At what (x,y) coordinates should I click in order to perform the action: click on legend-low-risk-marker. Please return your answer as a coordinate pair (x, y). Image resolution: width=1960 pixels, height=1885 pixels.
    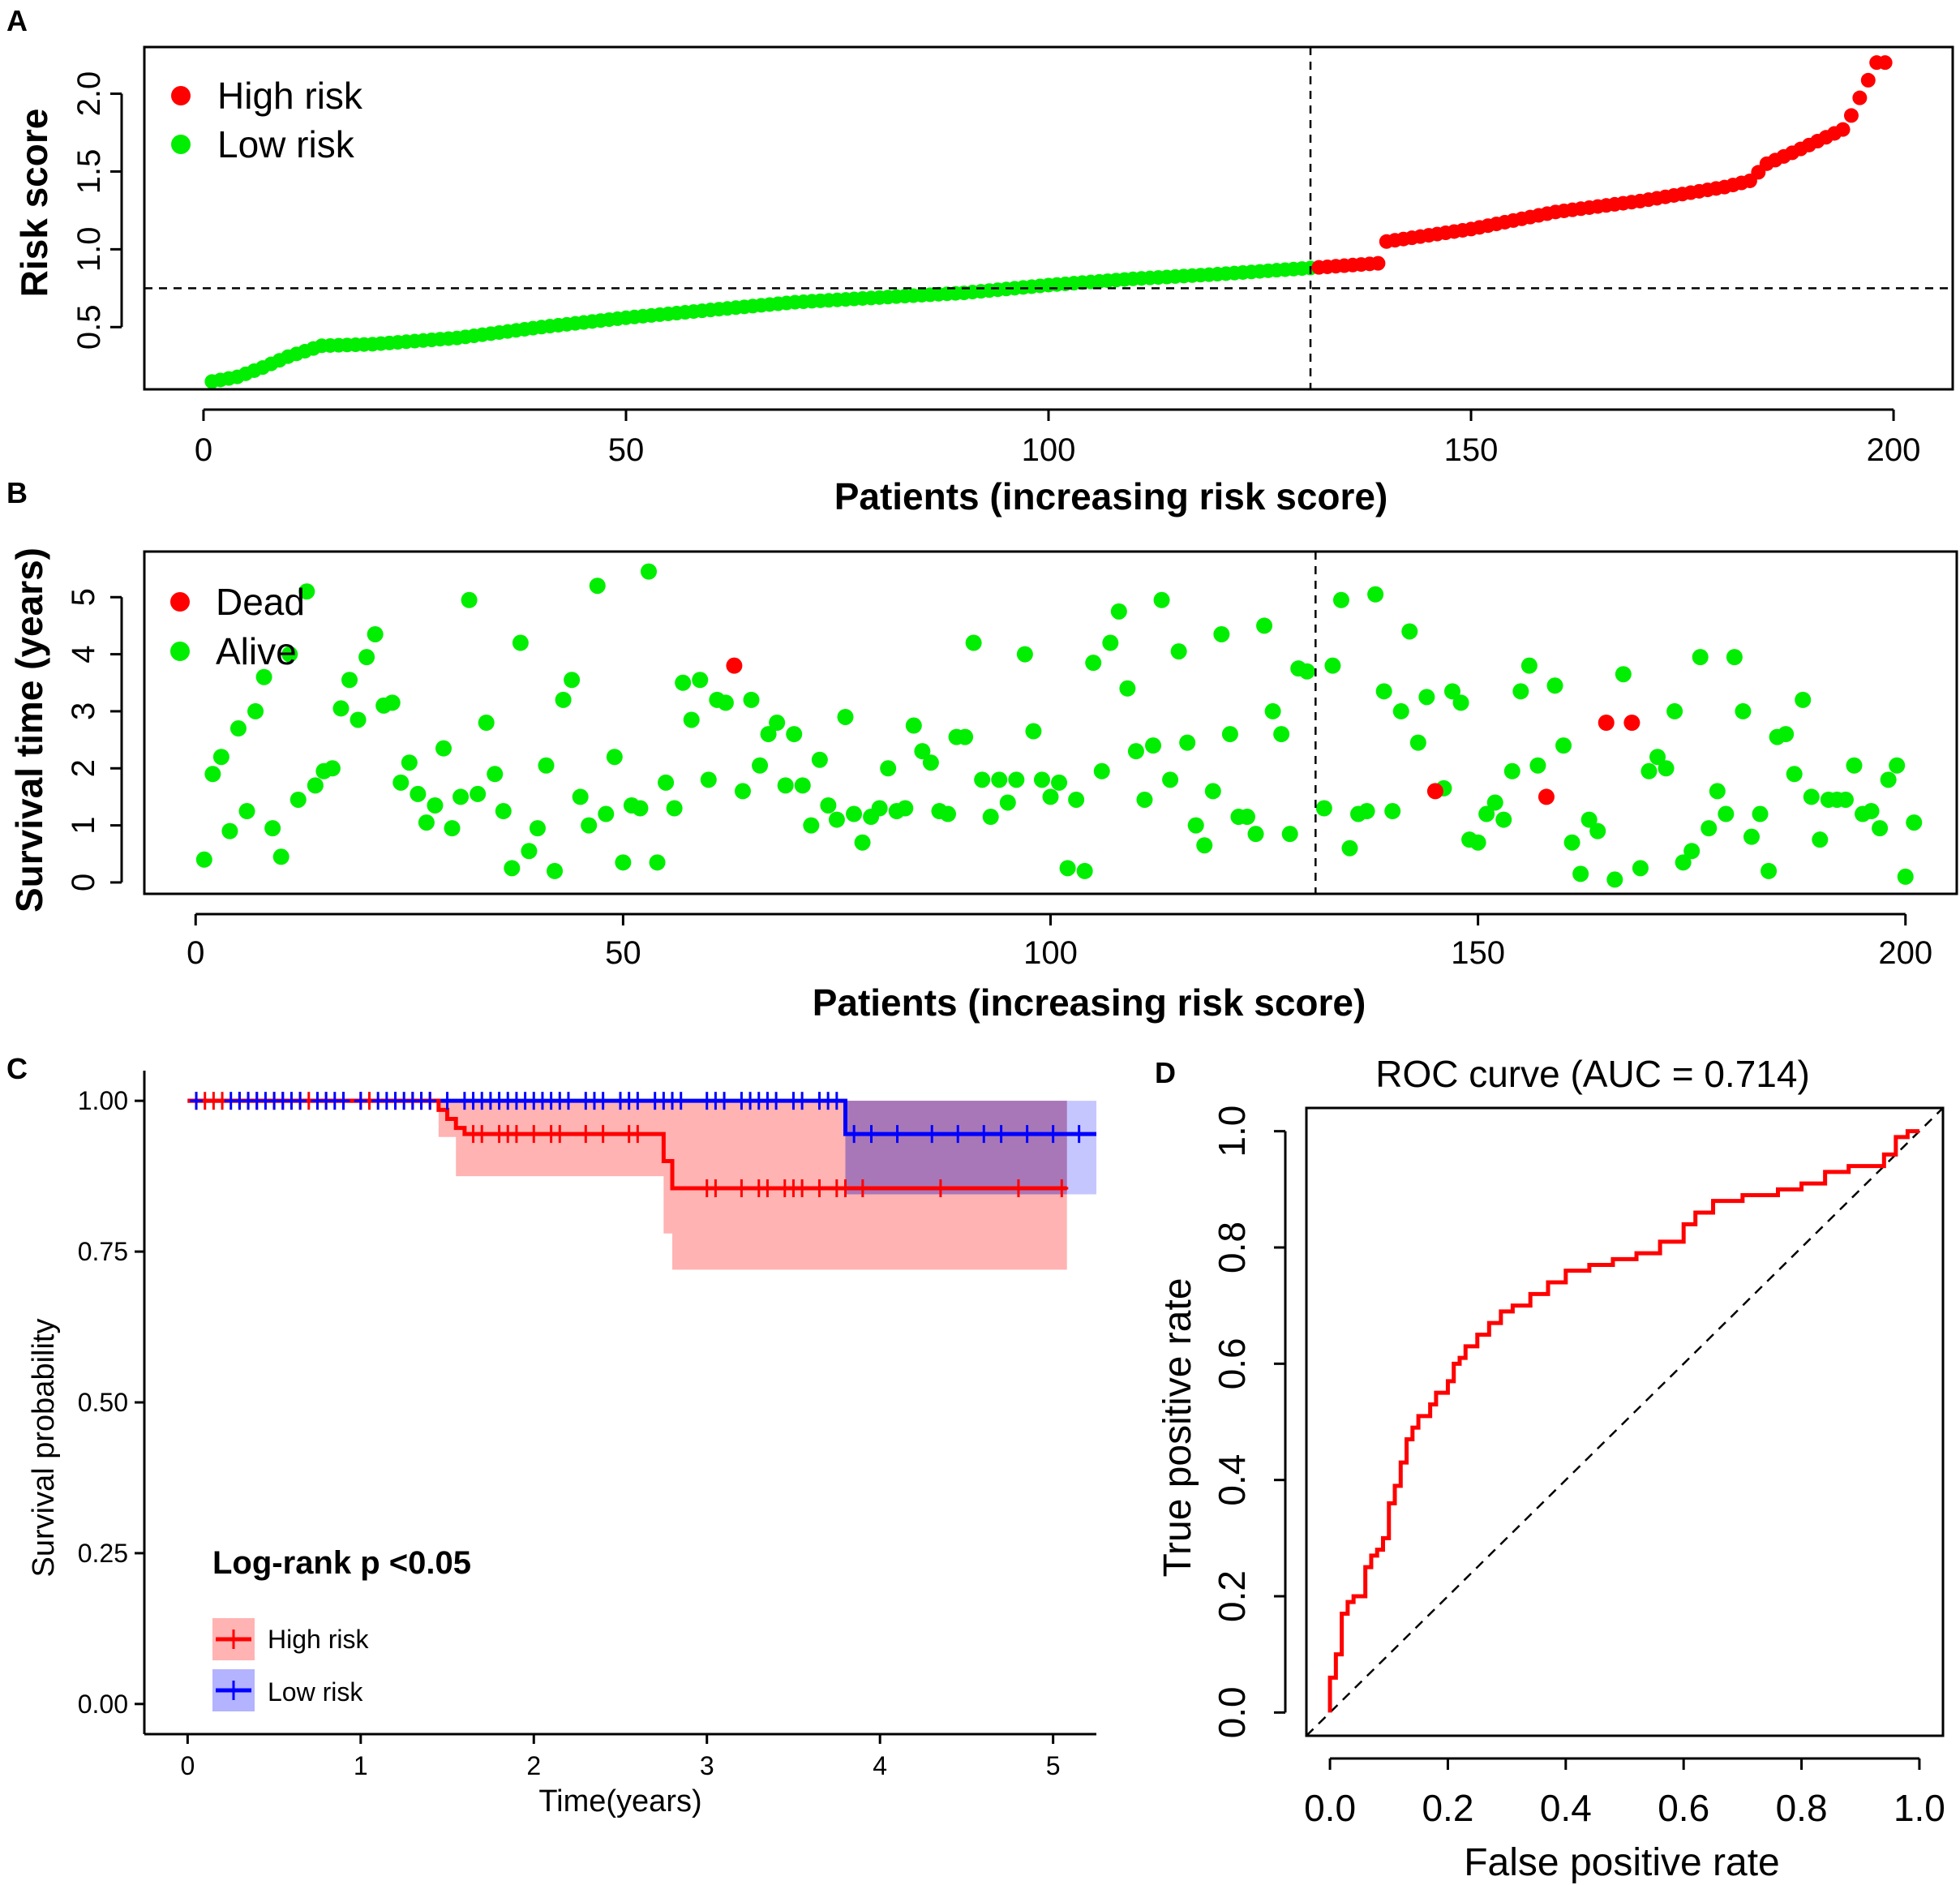
    Looking at the image, I should click on (181, 144).